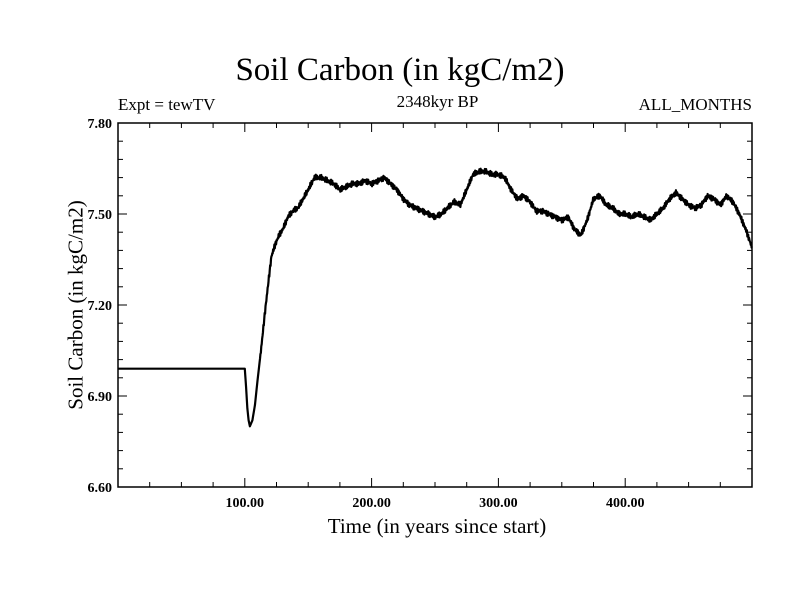  Describe the element at coordinates (100, 306) in the screenshot. I see `y-tick-label: 7.20` at that location.